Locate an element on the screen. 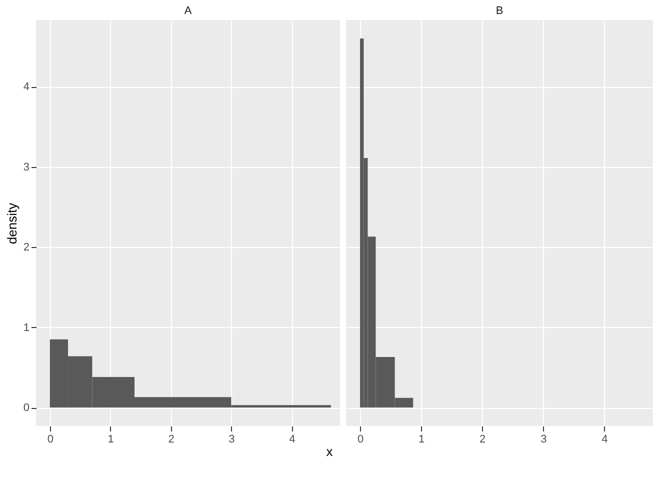  y-tick-label: 4 is located at coordinates (26, 87).